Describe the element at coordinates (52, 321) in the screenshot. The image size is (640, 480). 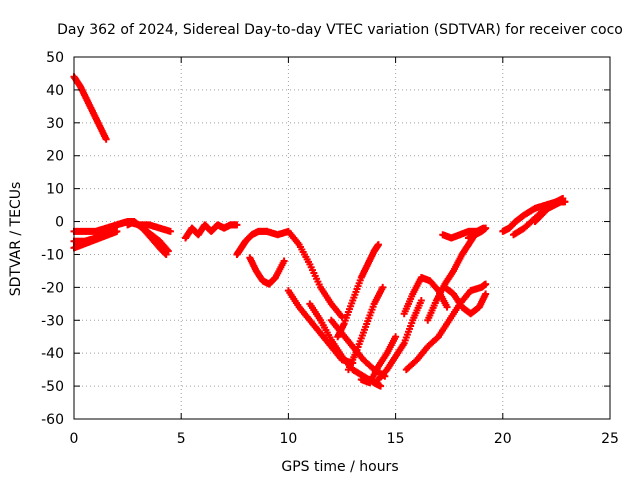
I see `y-tick-label: -30` at that location.